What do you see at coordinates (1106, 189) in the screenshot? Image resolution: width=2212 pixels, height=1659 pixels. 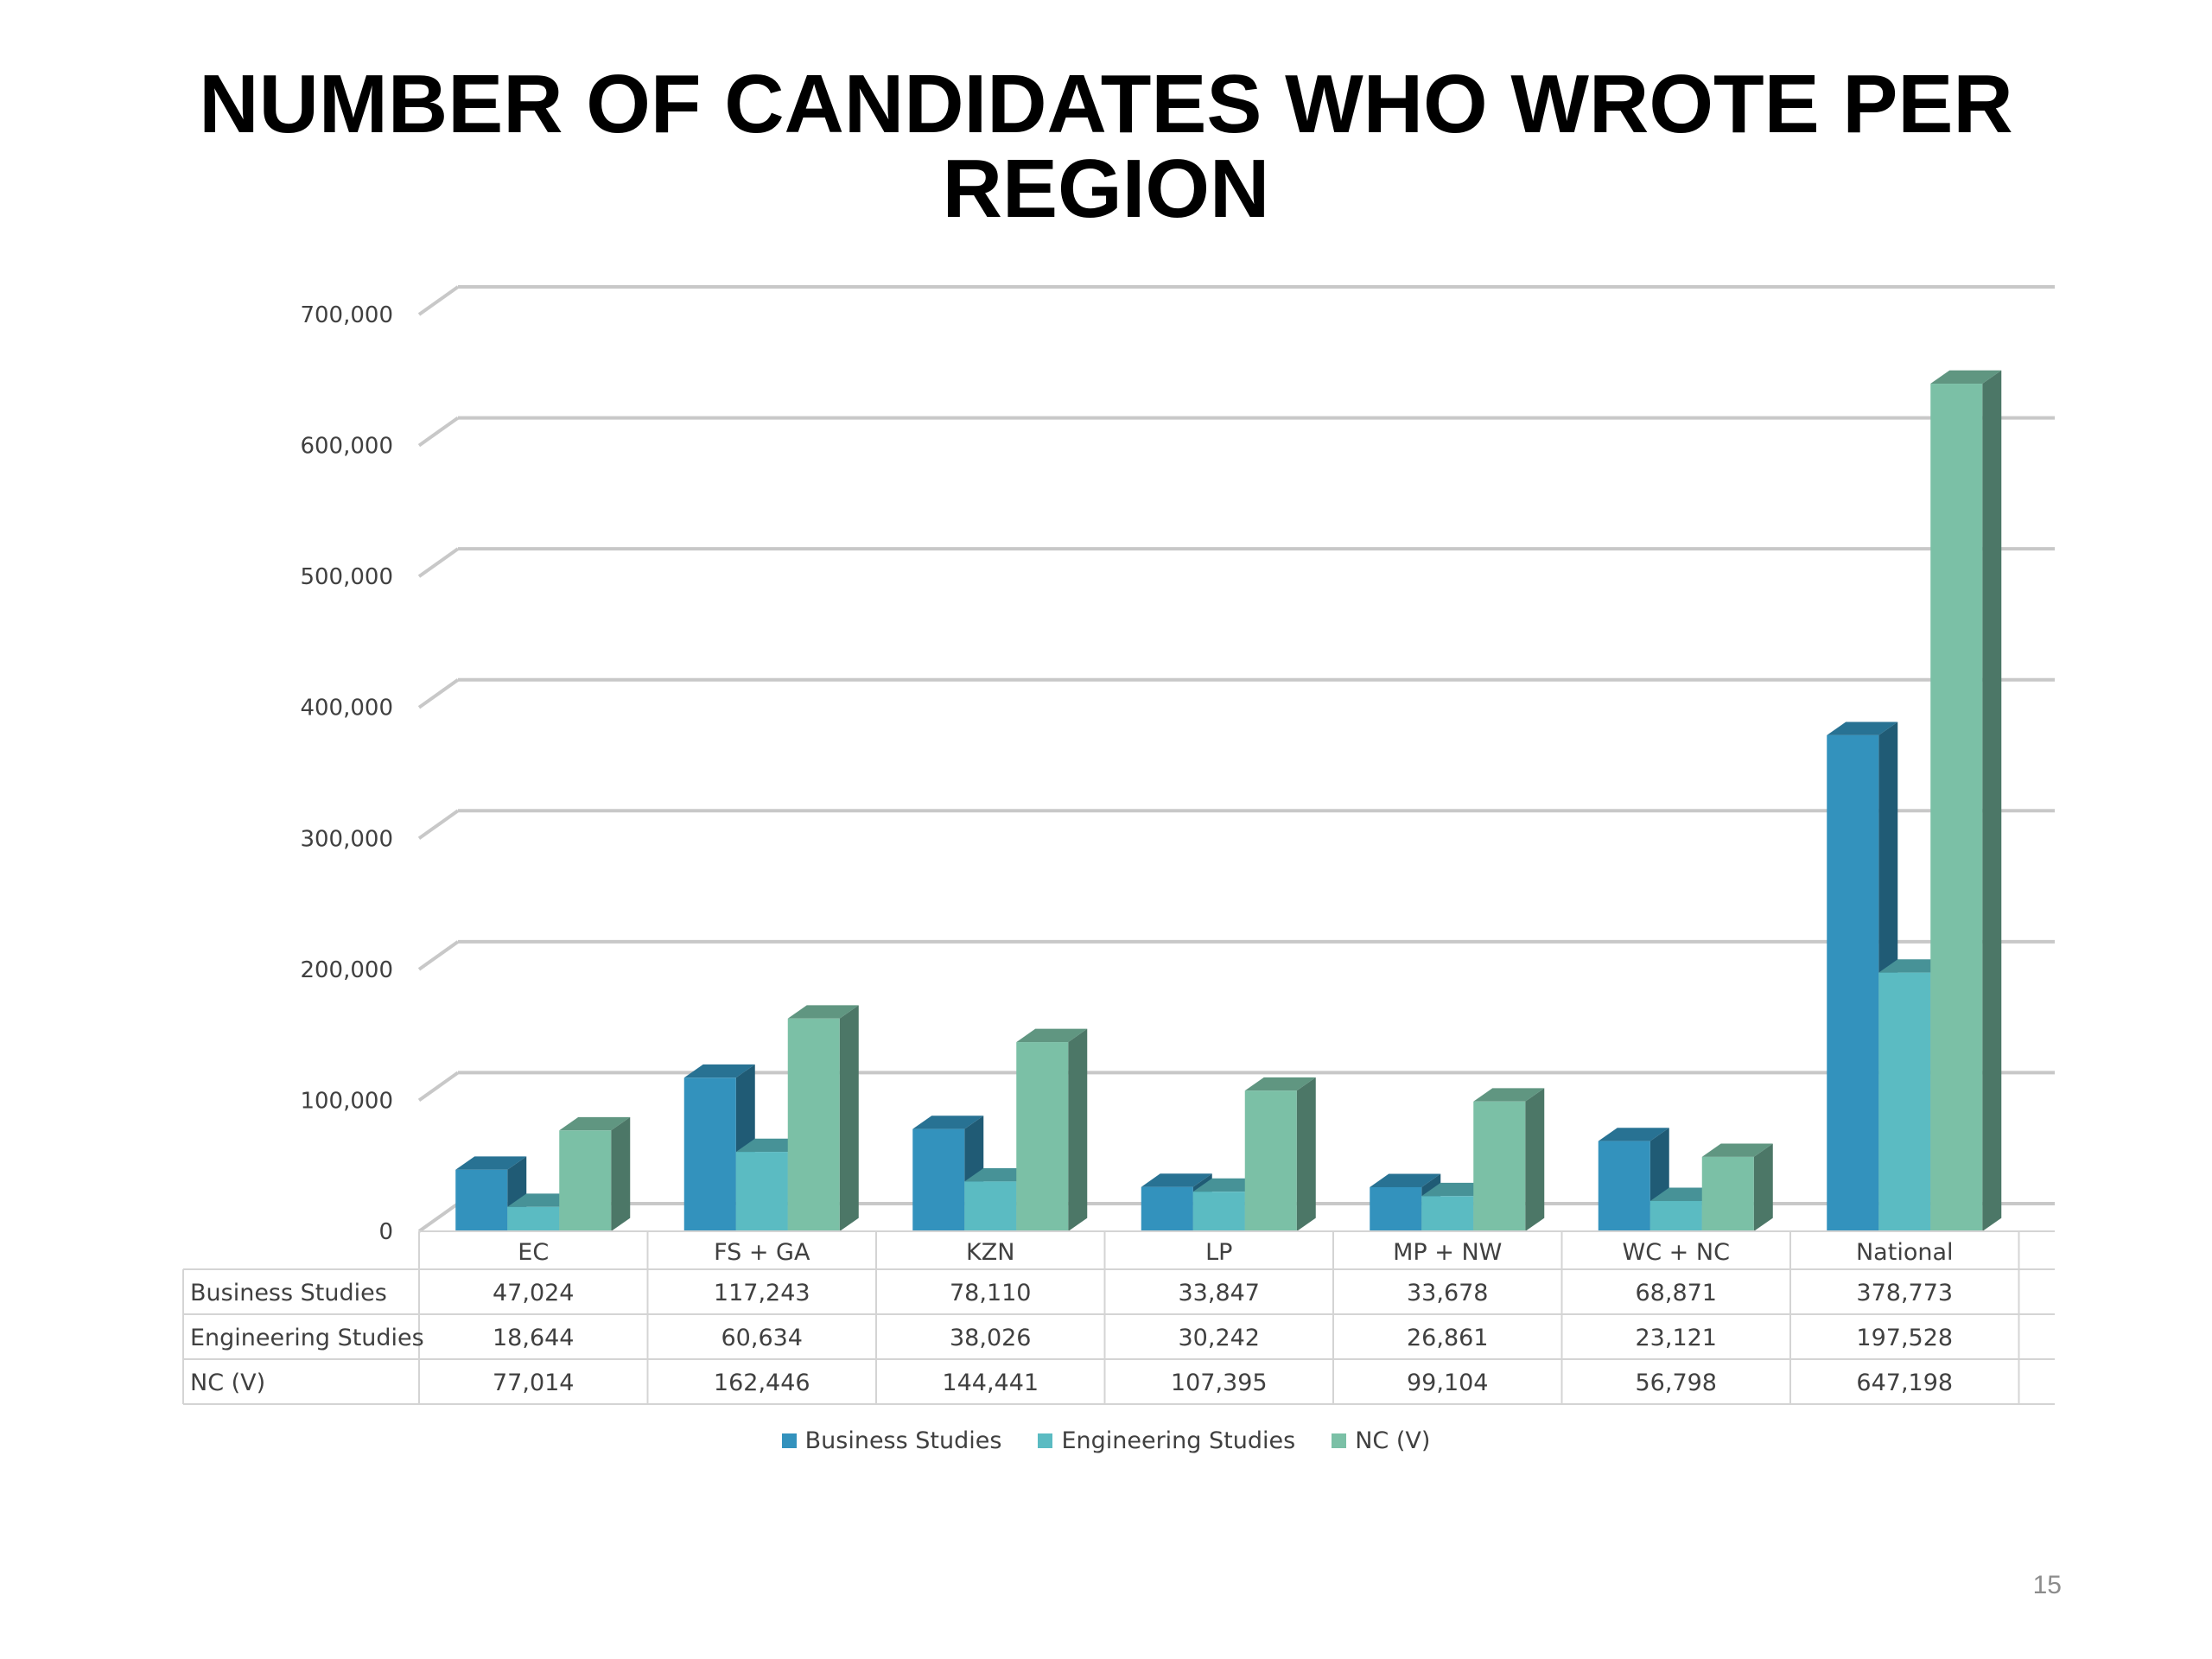 I see `slide-title-line-2: REGION` at bounding box center [1106, 189].